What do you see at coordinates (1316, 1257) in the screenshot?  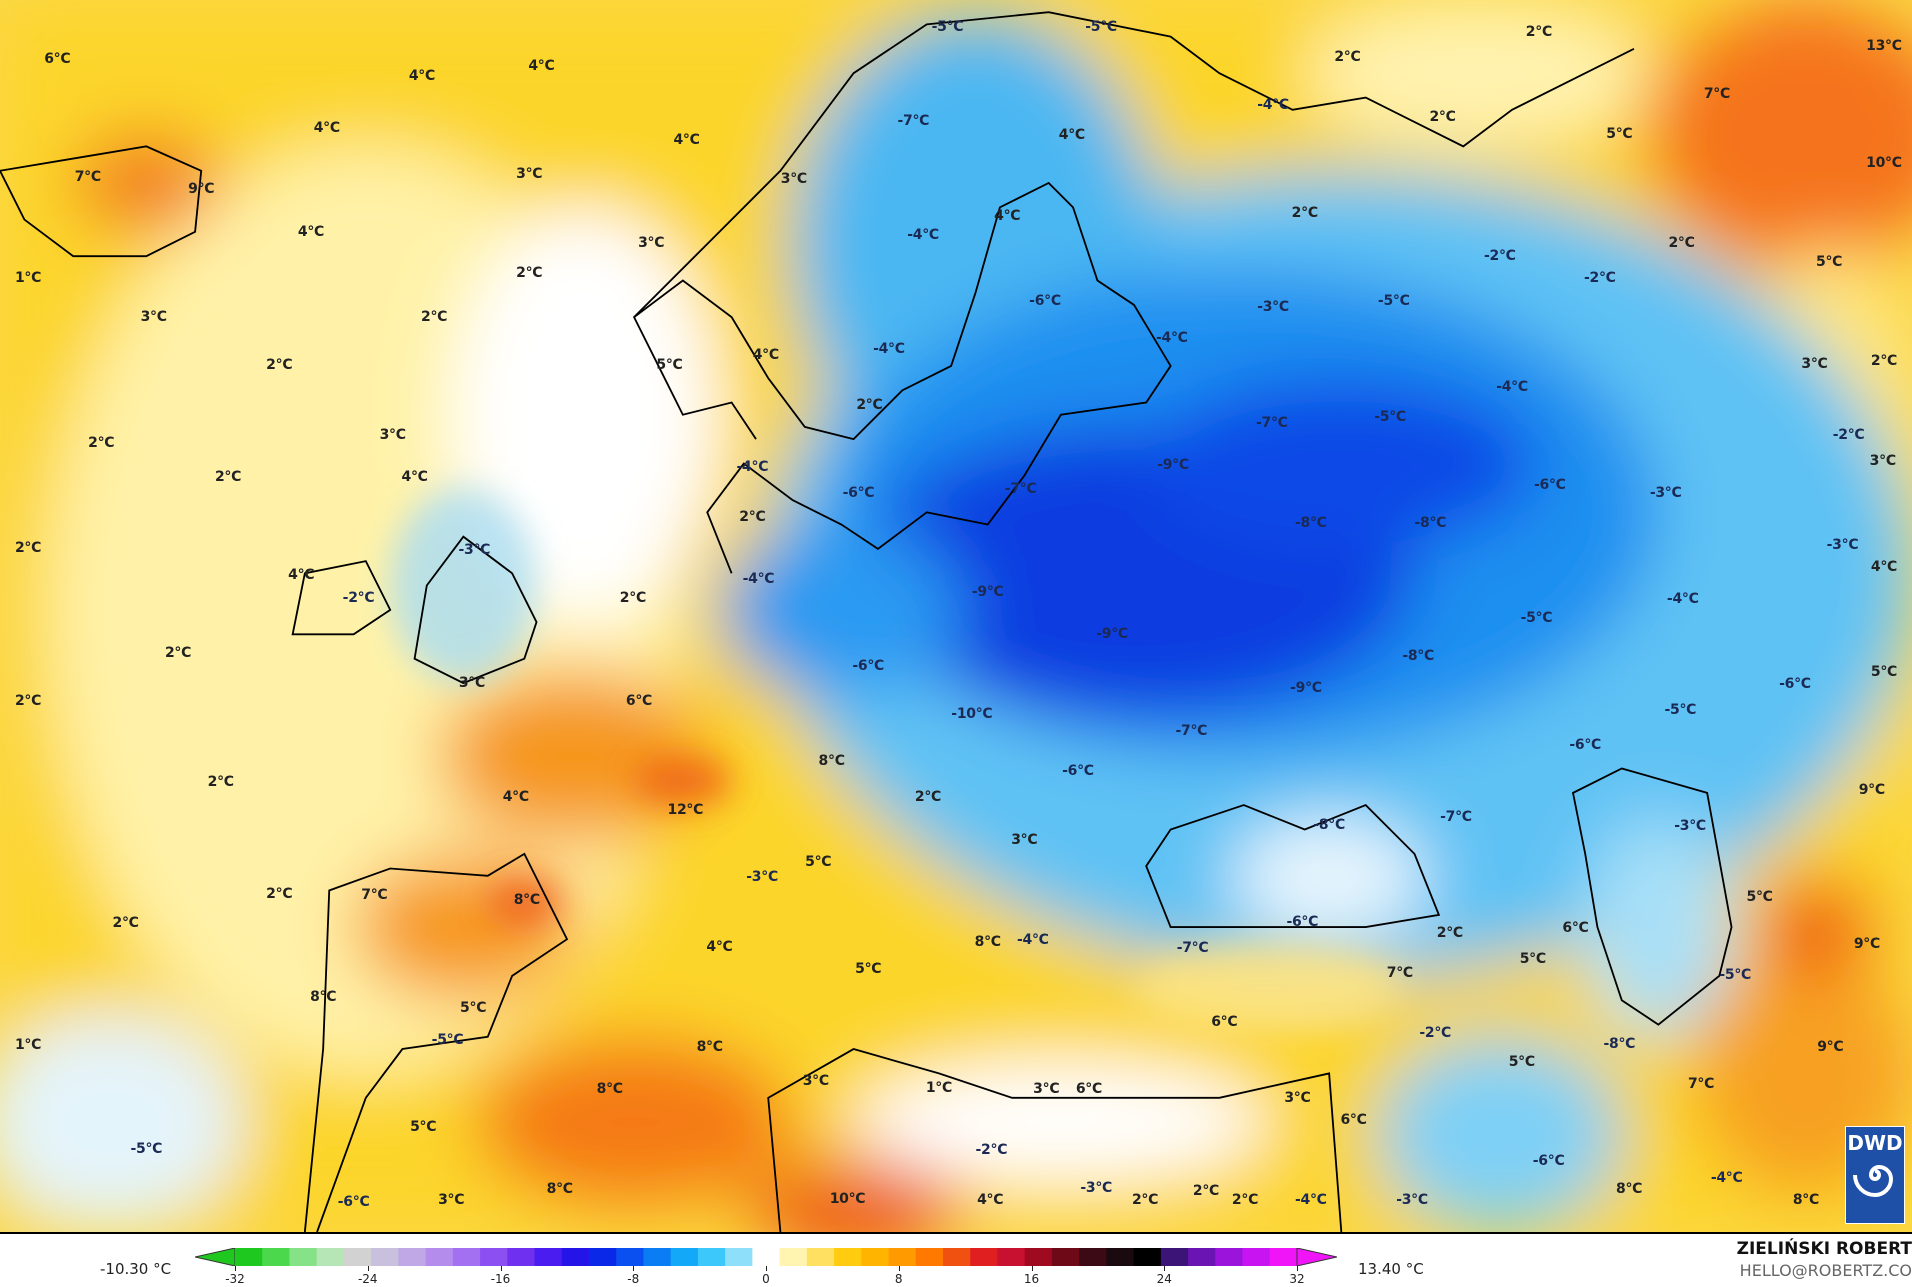 I see `colorbar-max-arrow` at bounding box center [1316, 1257].